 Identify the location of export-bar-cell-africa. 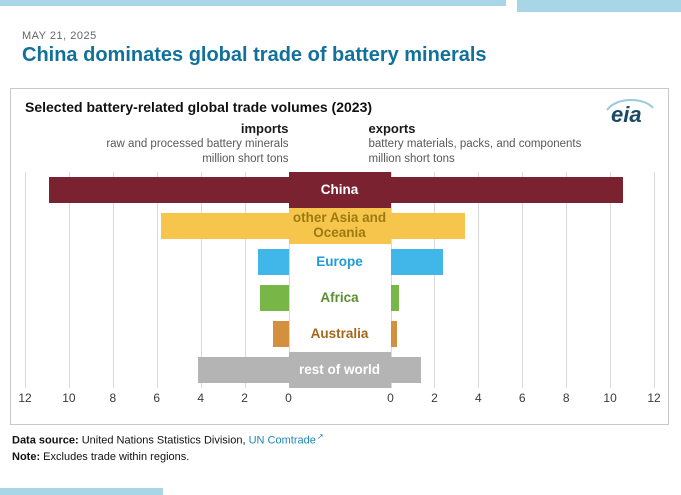
(522, 298).